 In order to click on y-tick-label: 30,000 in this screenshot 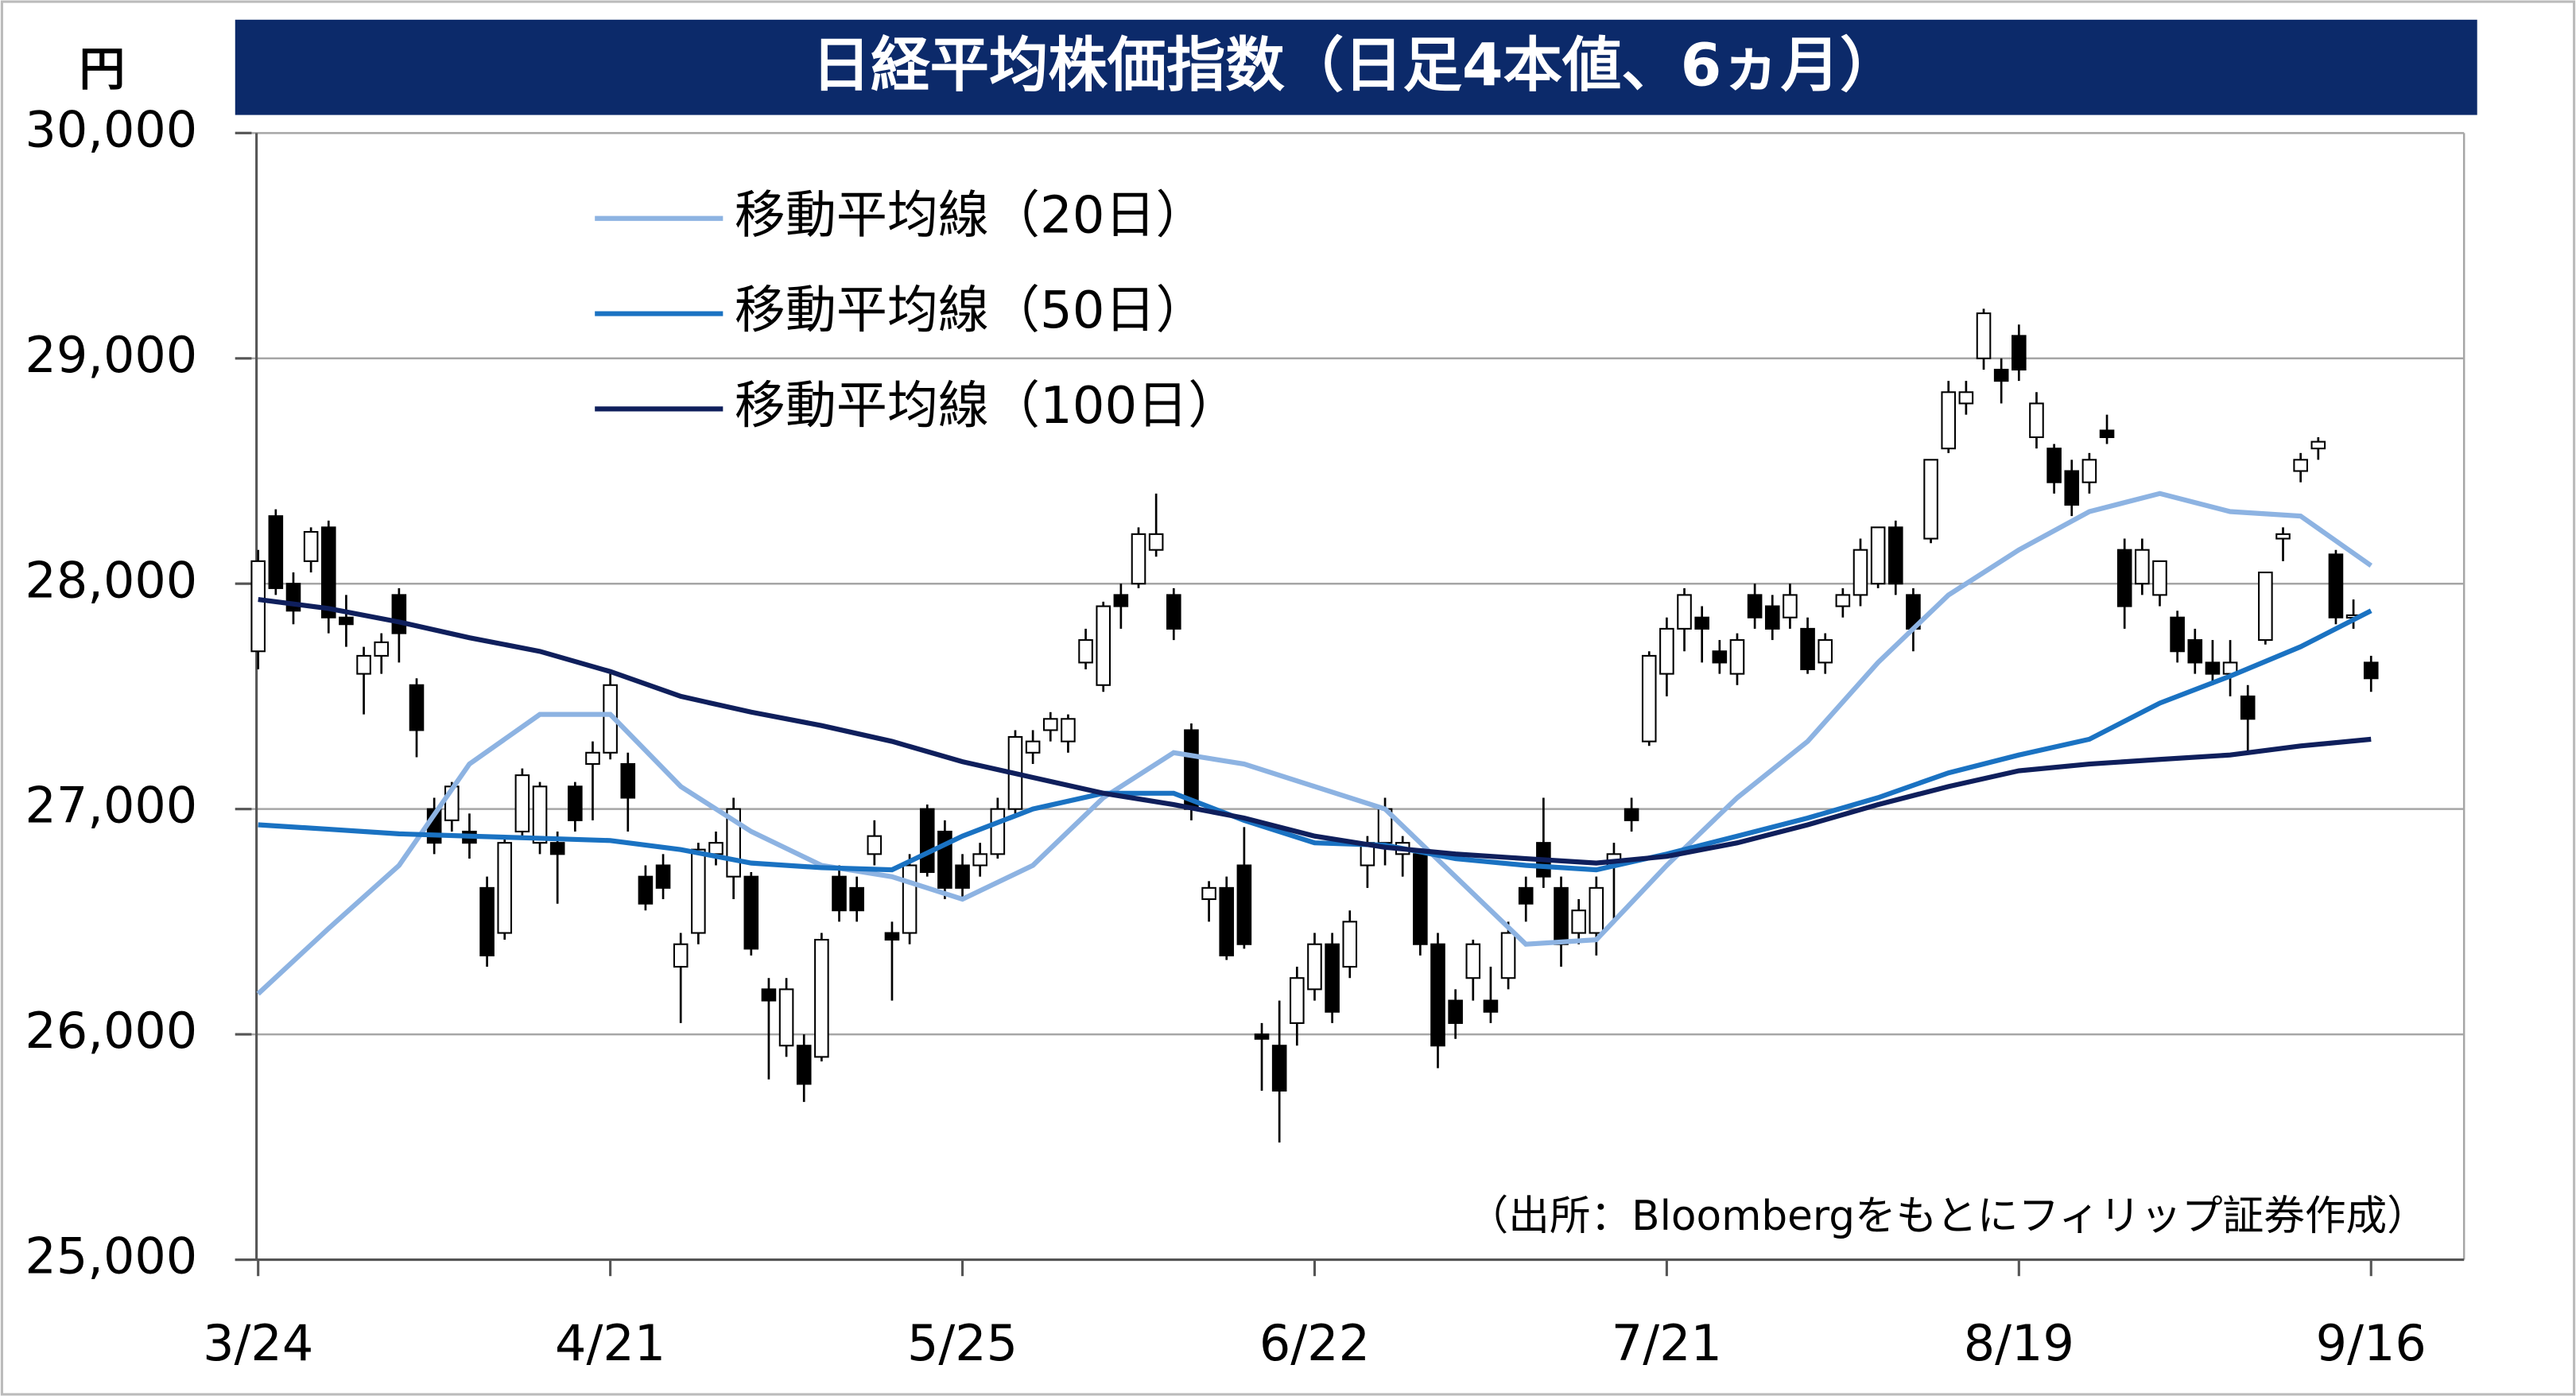, I will do `click(111, 129)`.